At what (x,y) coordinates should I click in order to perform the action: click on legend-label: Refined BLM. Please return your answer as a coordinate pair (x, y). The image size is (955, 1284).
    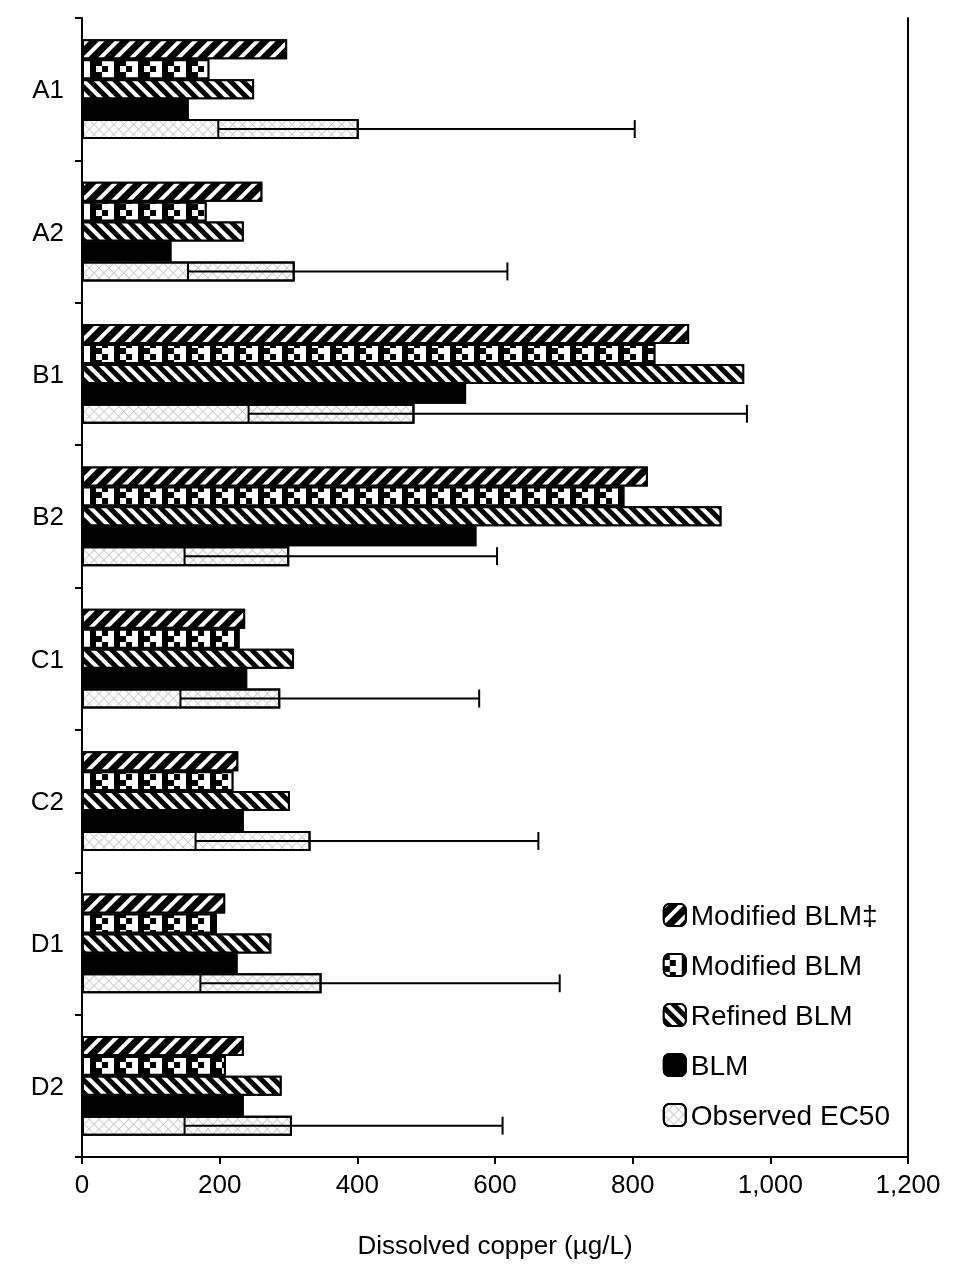
    Looking at the image, I should click on (771, 1015).